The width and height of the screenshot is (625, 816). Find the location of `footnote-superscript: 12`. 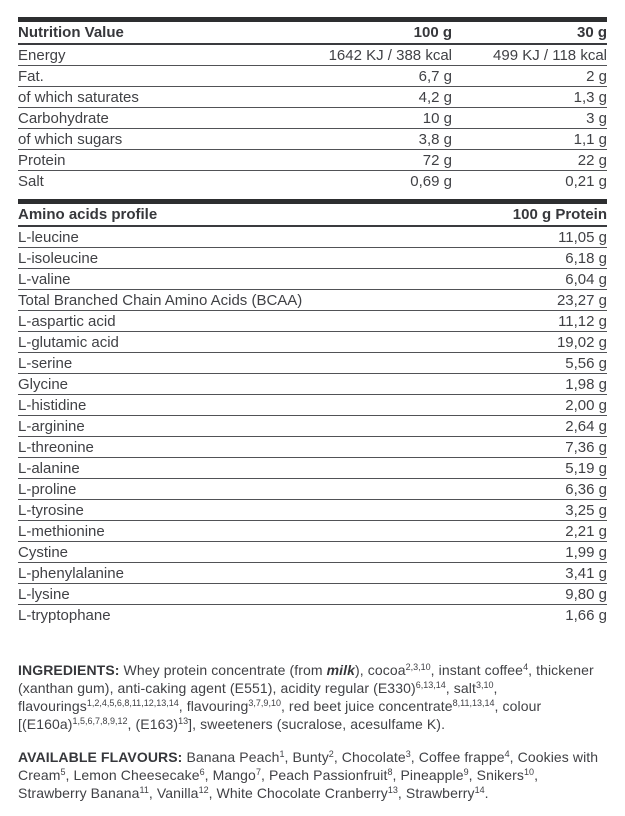

footnote-superscript: 12 is located at coordinates (203, 790).